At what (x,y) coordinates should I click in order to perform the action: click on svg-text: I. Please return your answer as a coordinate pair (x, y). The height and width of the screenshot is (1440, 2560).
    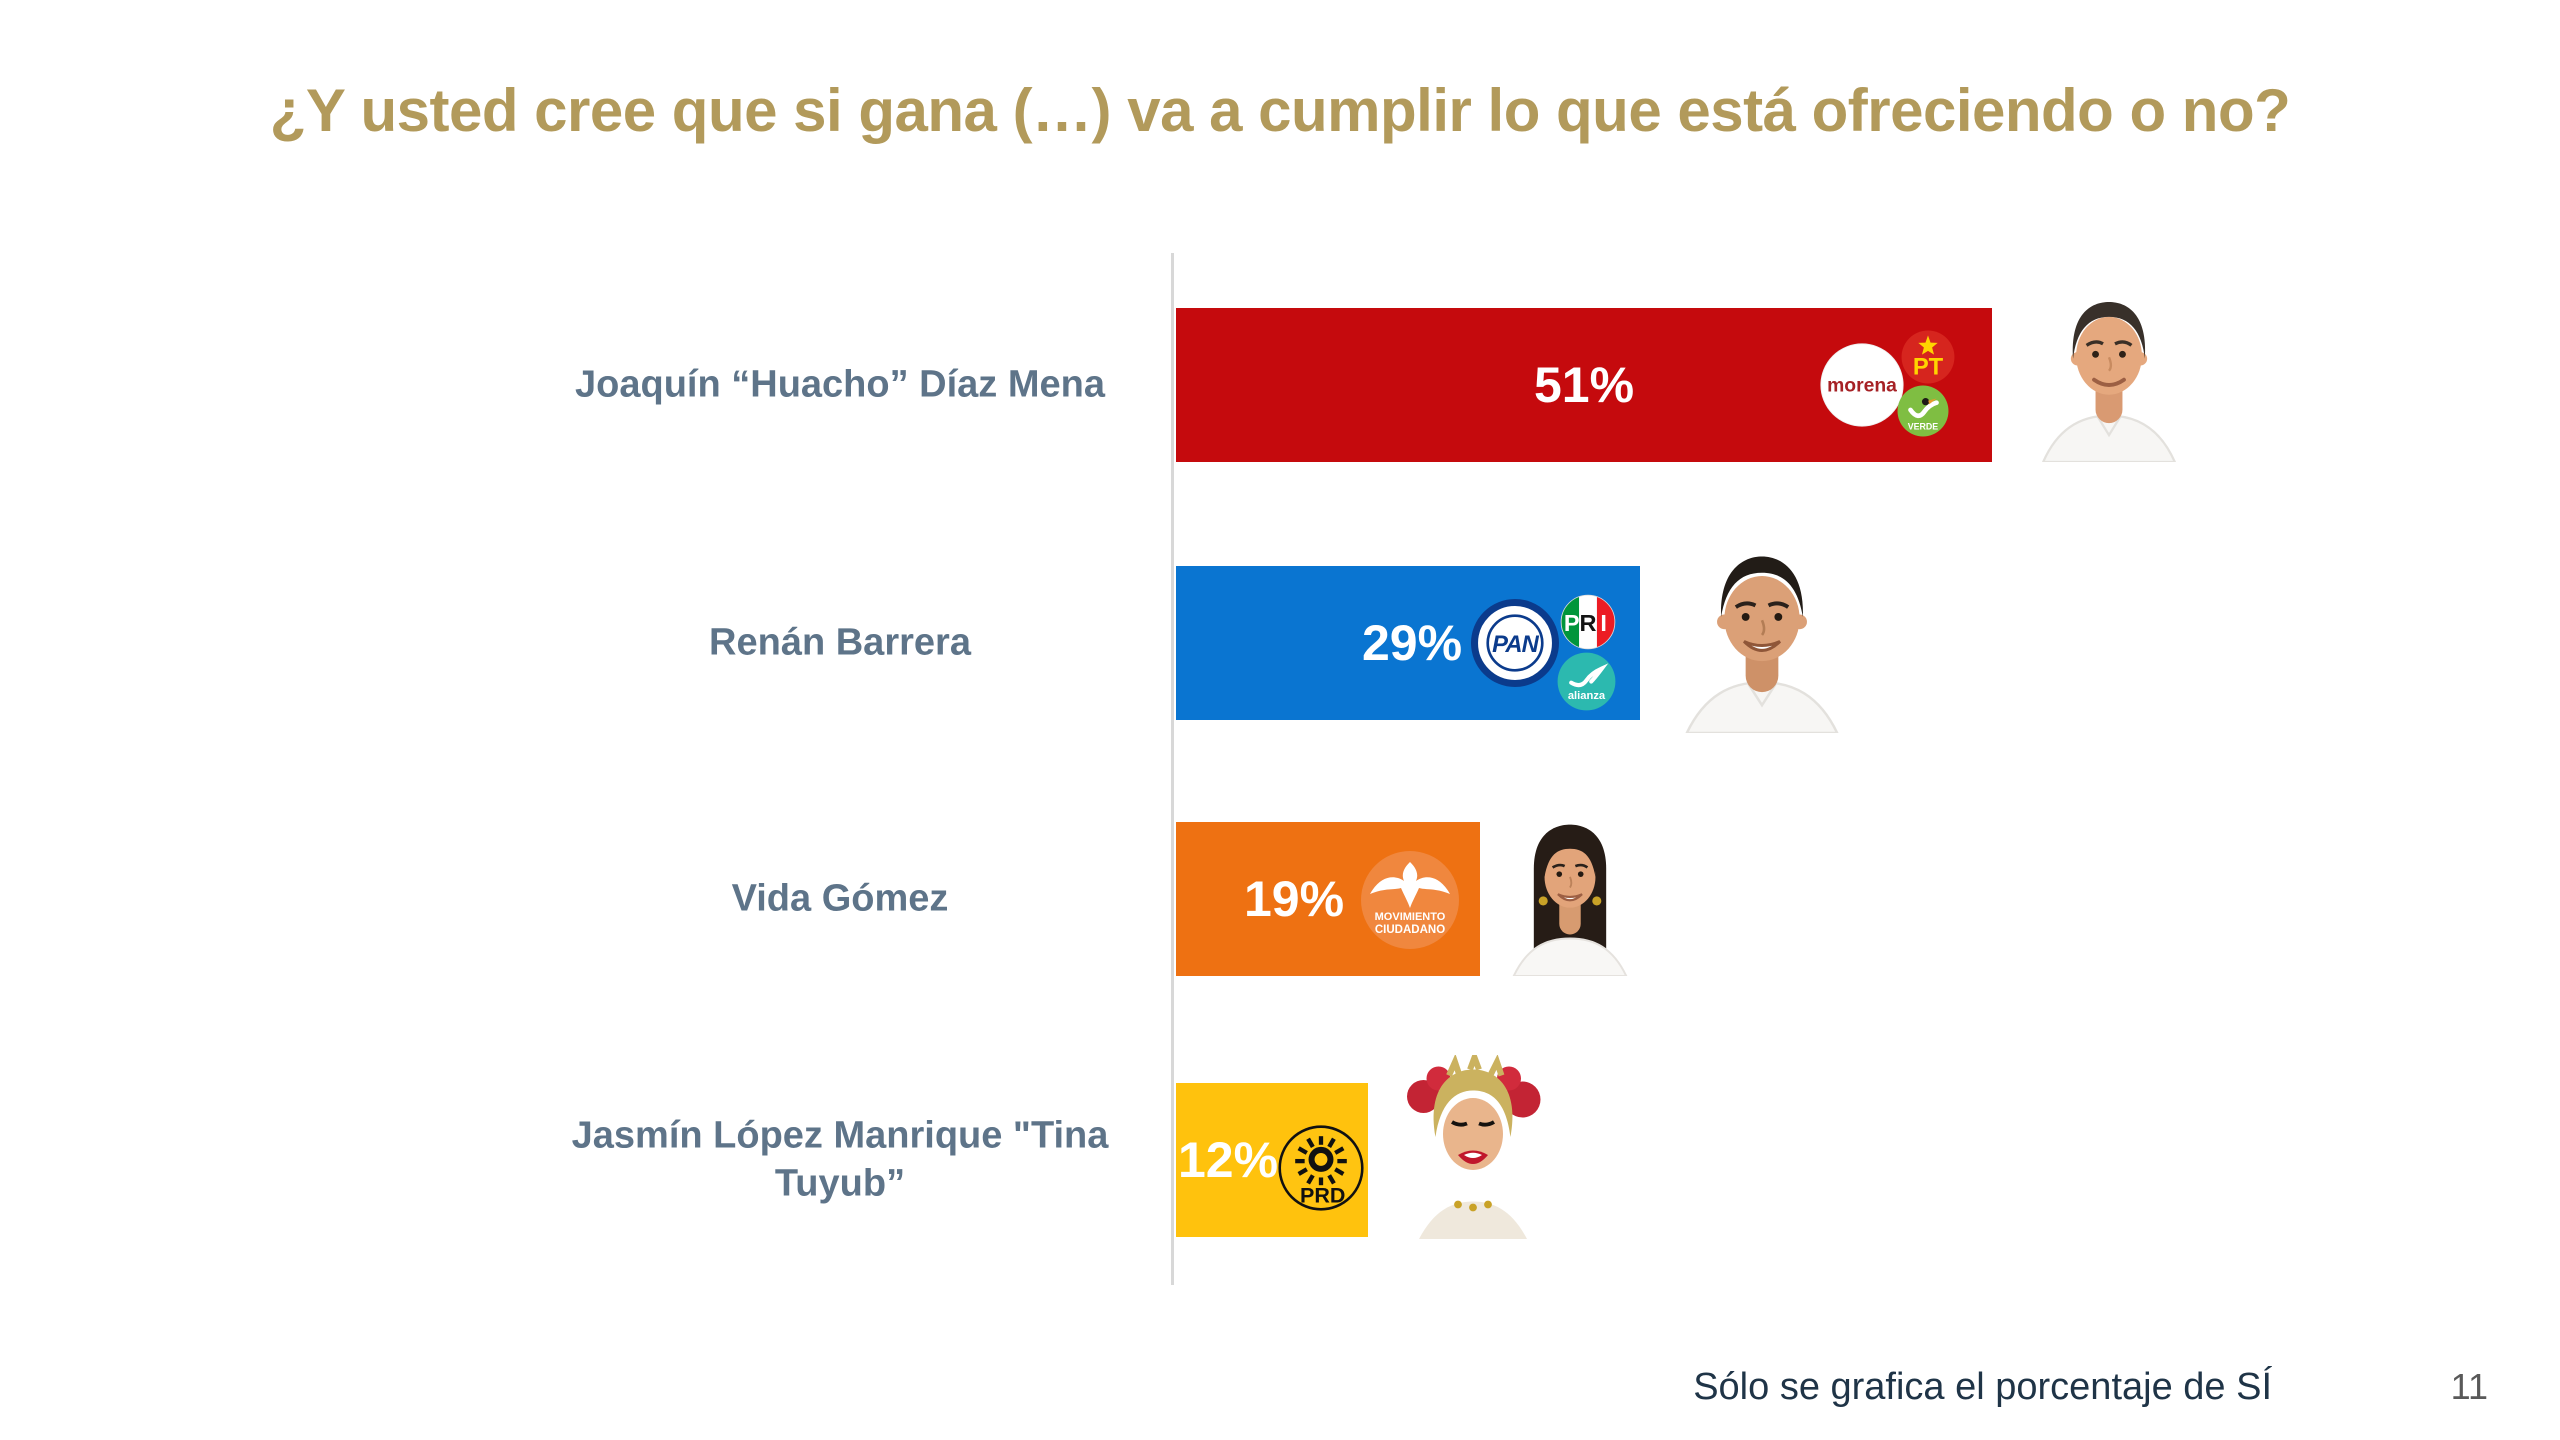
    Looking at the image, I should click on (1603, 623).